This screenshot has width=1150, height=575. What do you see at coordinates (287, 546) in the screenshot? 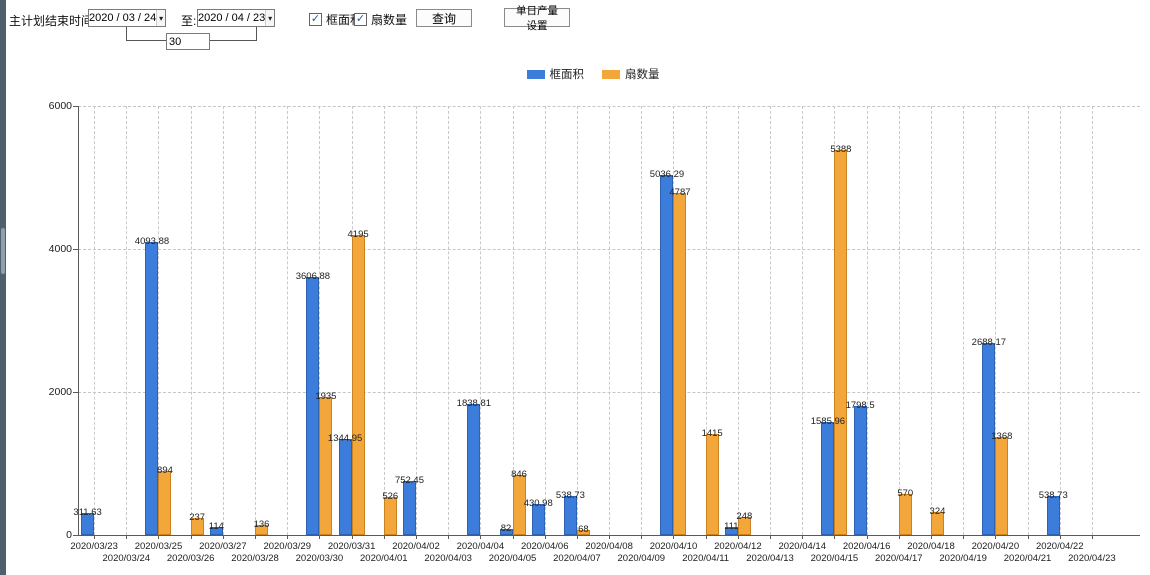
I see `x-axis-label: 2020/03/29` at bounding box center [287, 546].